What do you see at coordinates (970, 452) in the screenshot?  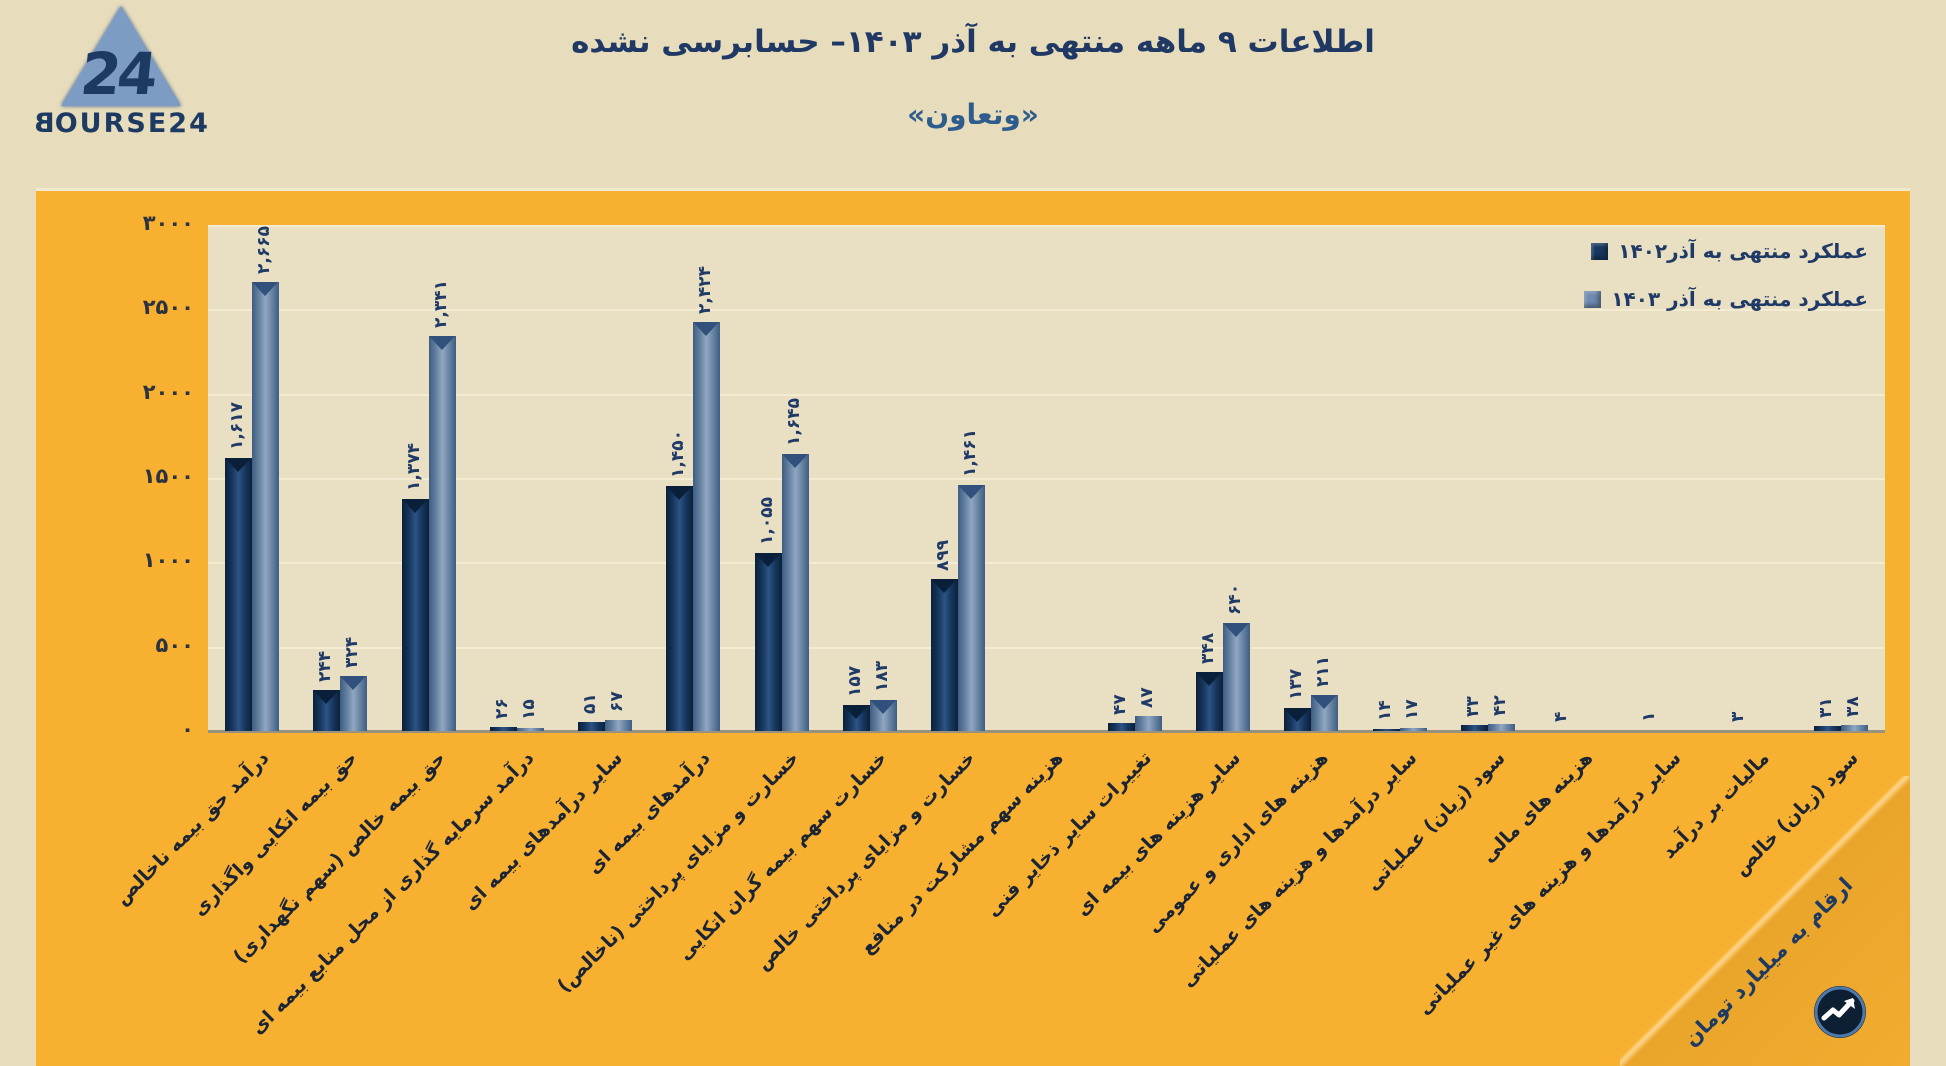 I see `bar-value-label: ۱,۴۶۱` at bounding box center [970, 452].